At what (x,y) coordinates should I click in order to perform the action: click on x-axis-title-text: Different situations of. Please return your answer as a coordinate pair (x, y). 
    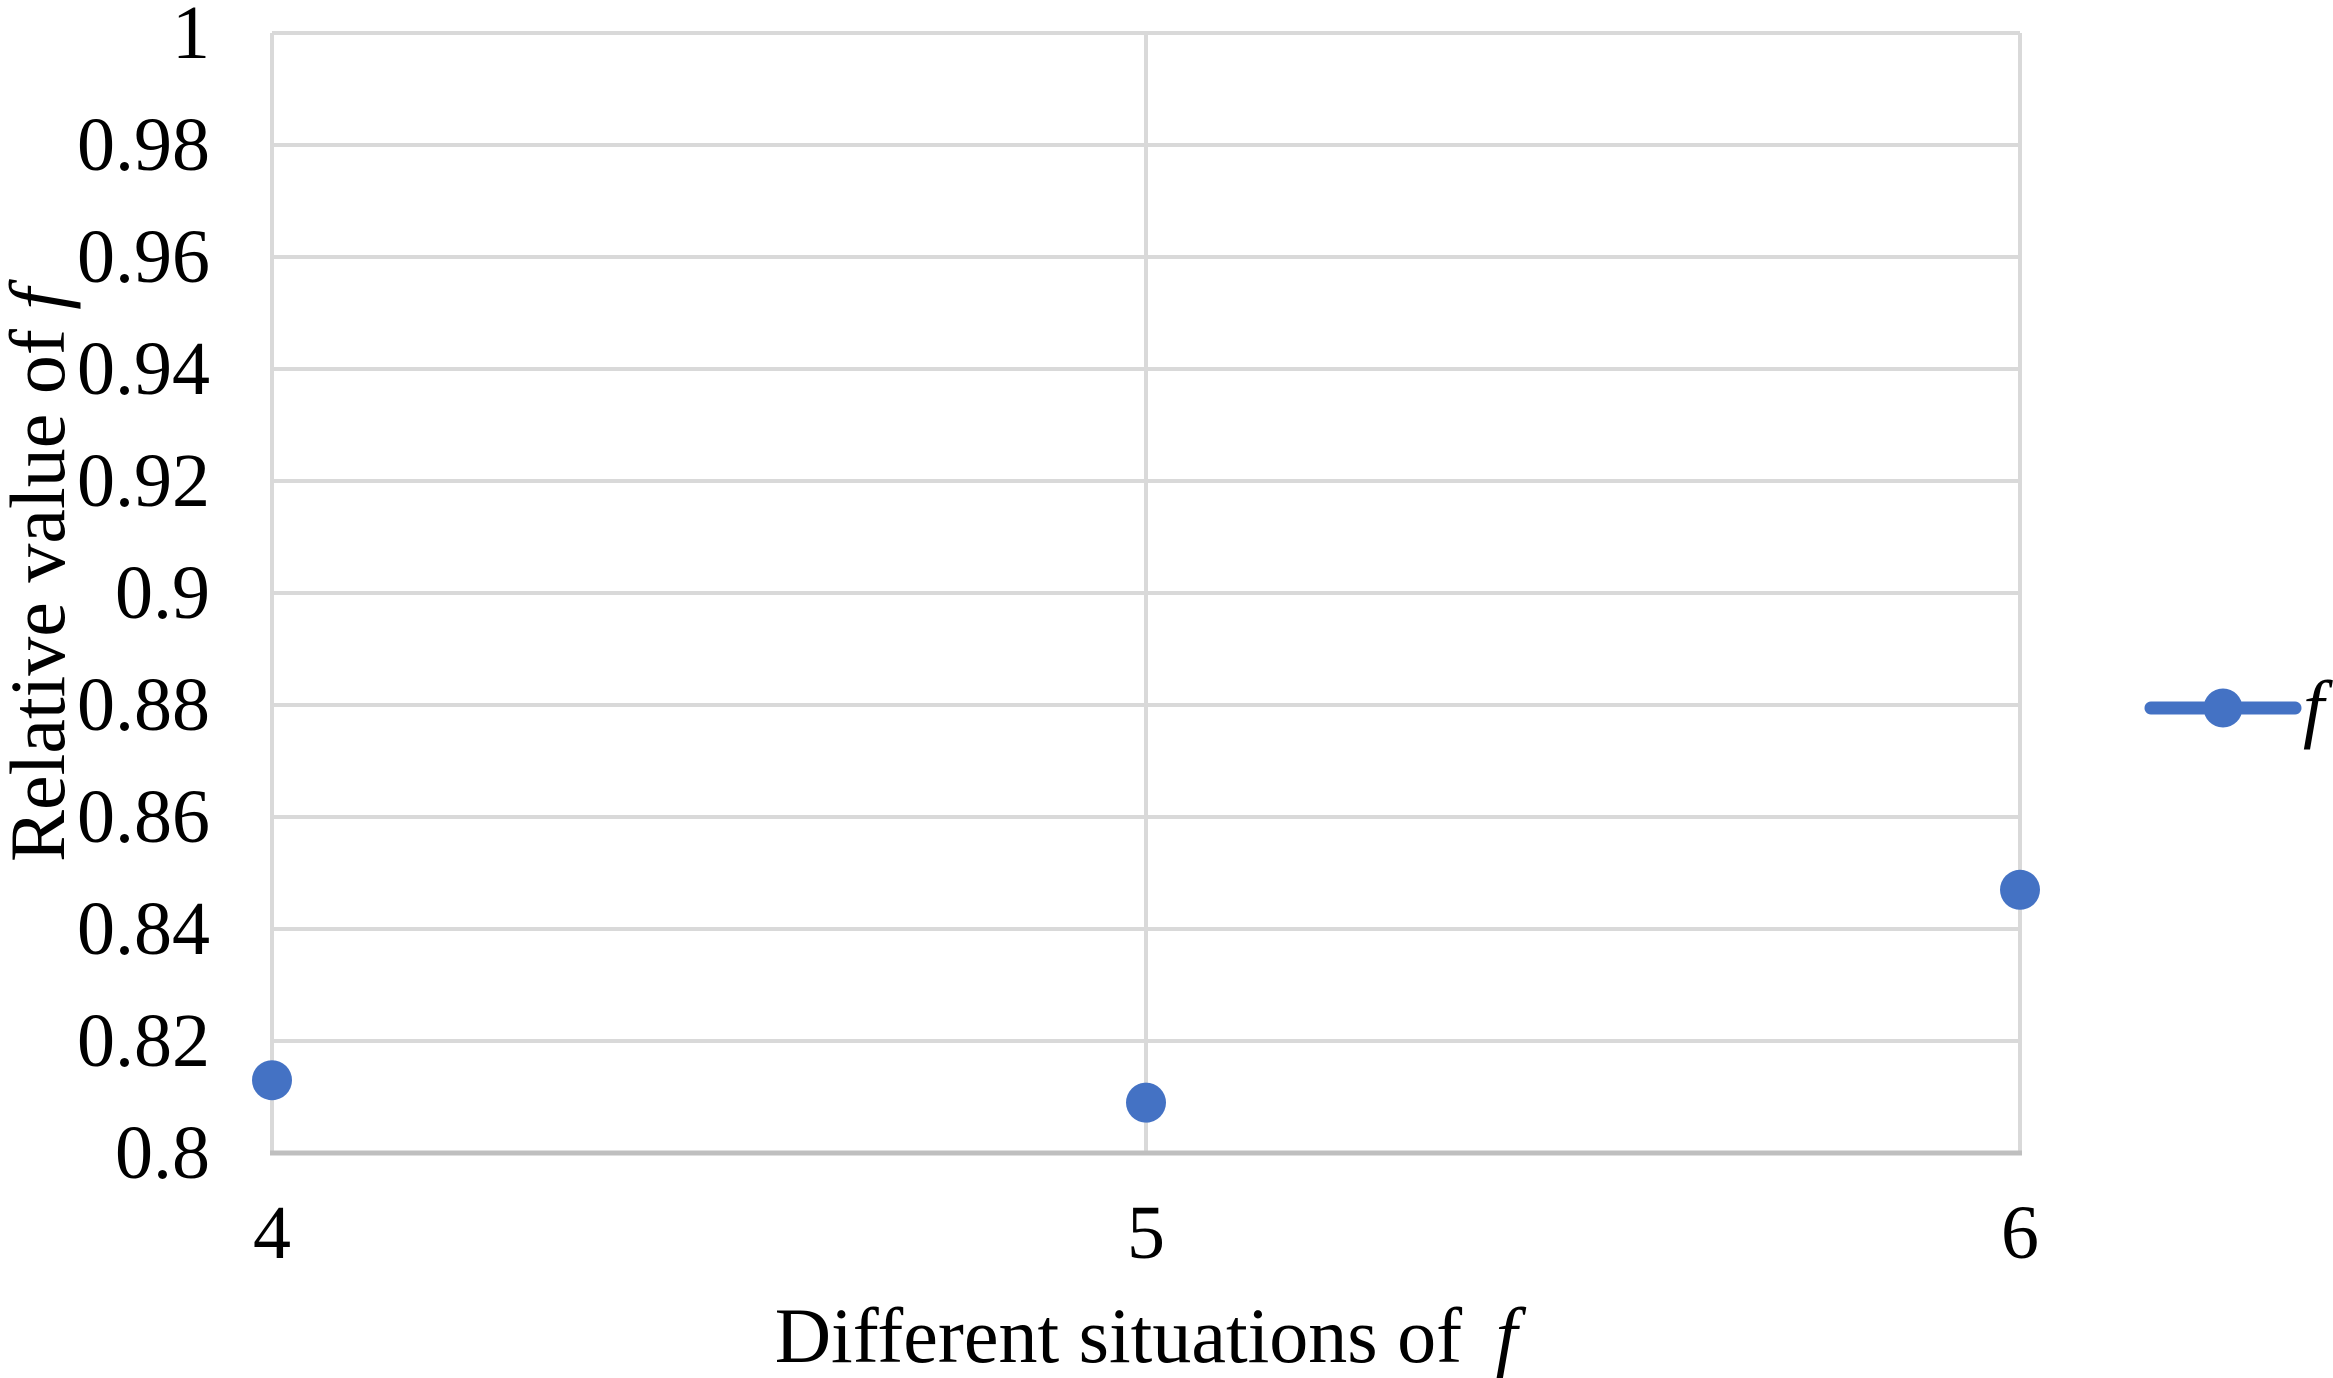
    Looking at the image, I should click on (1128, 1335).